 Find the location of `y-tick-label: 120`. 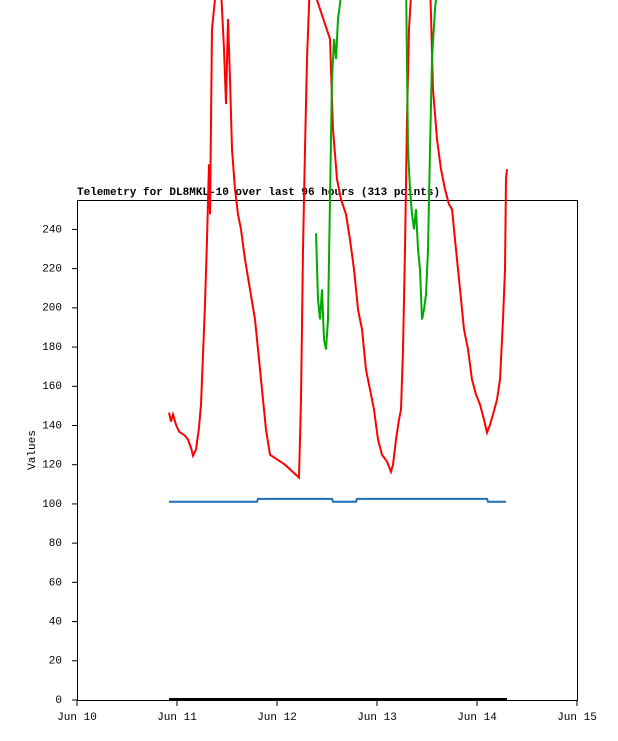

y-tick-label: 120 is located at coordinates (52, 466).